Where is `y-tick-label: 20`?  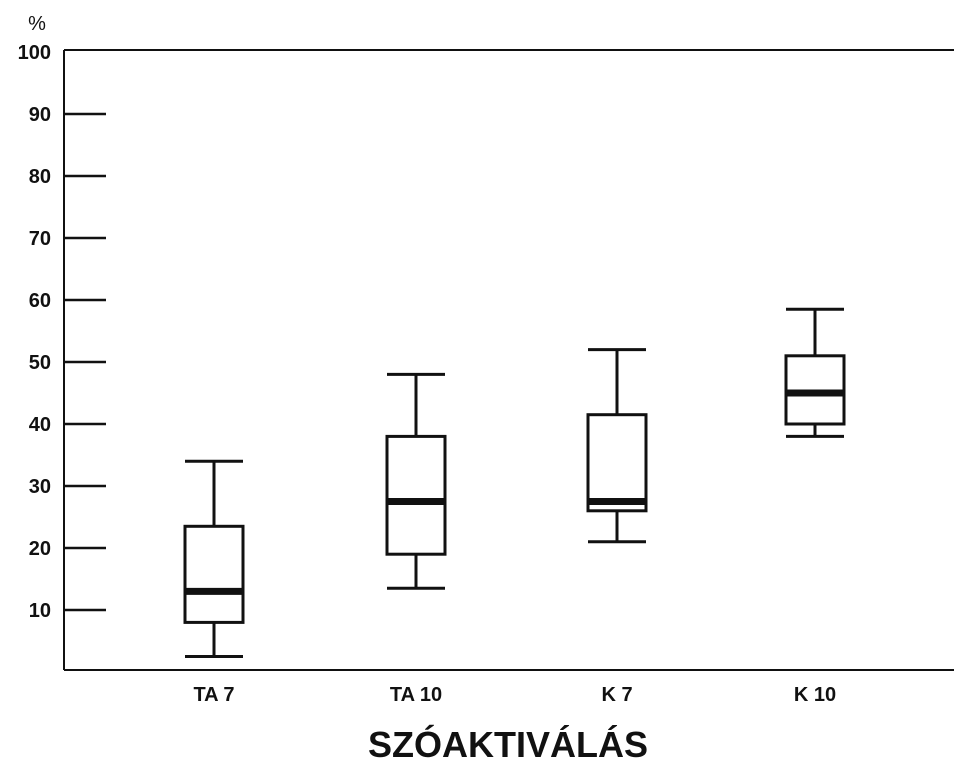
y-tick-label: 20 is located at coordinates (40, 549).